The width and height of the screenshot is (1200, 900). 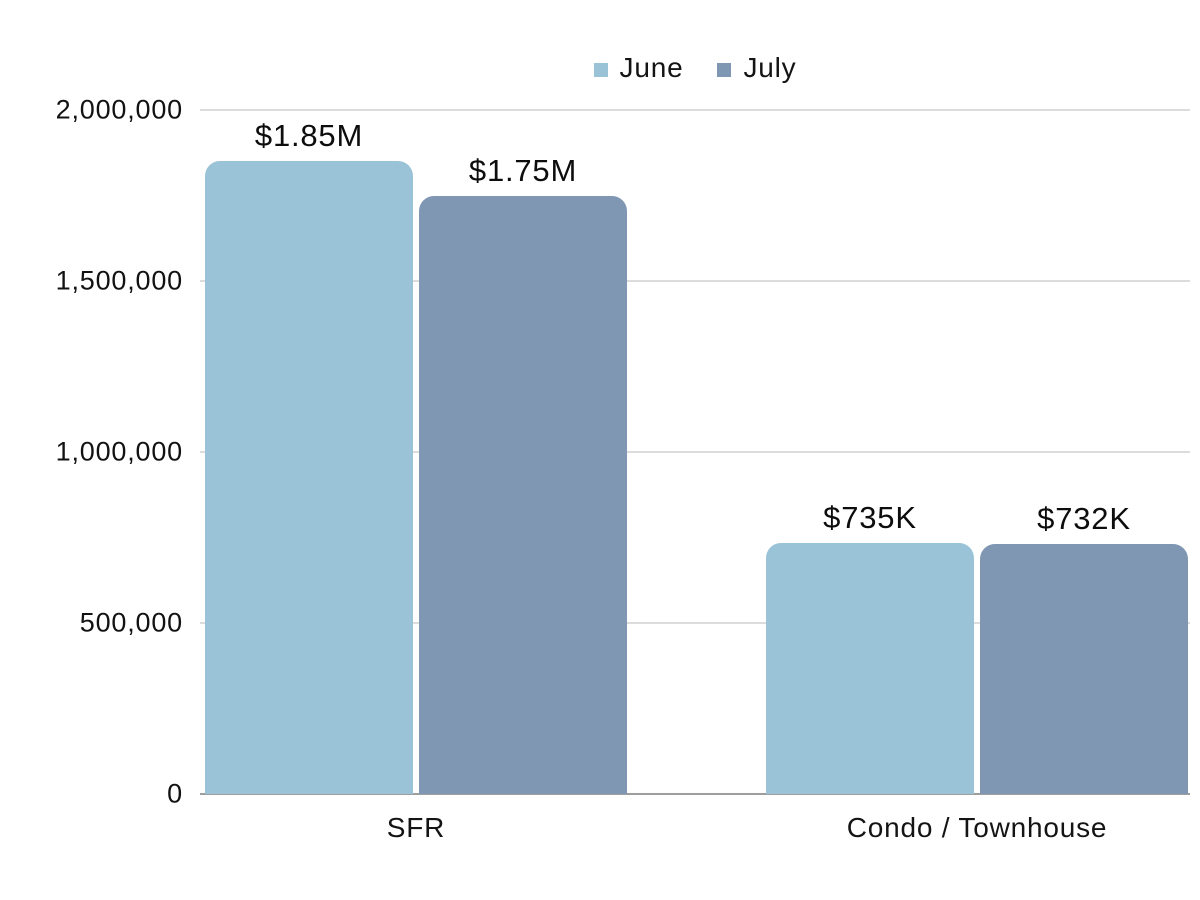 What do you see at coordinates (1084, 518) in the screenshot?
I see `data-label: $732K` at bounding box center [1084, 518].